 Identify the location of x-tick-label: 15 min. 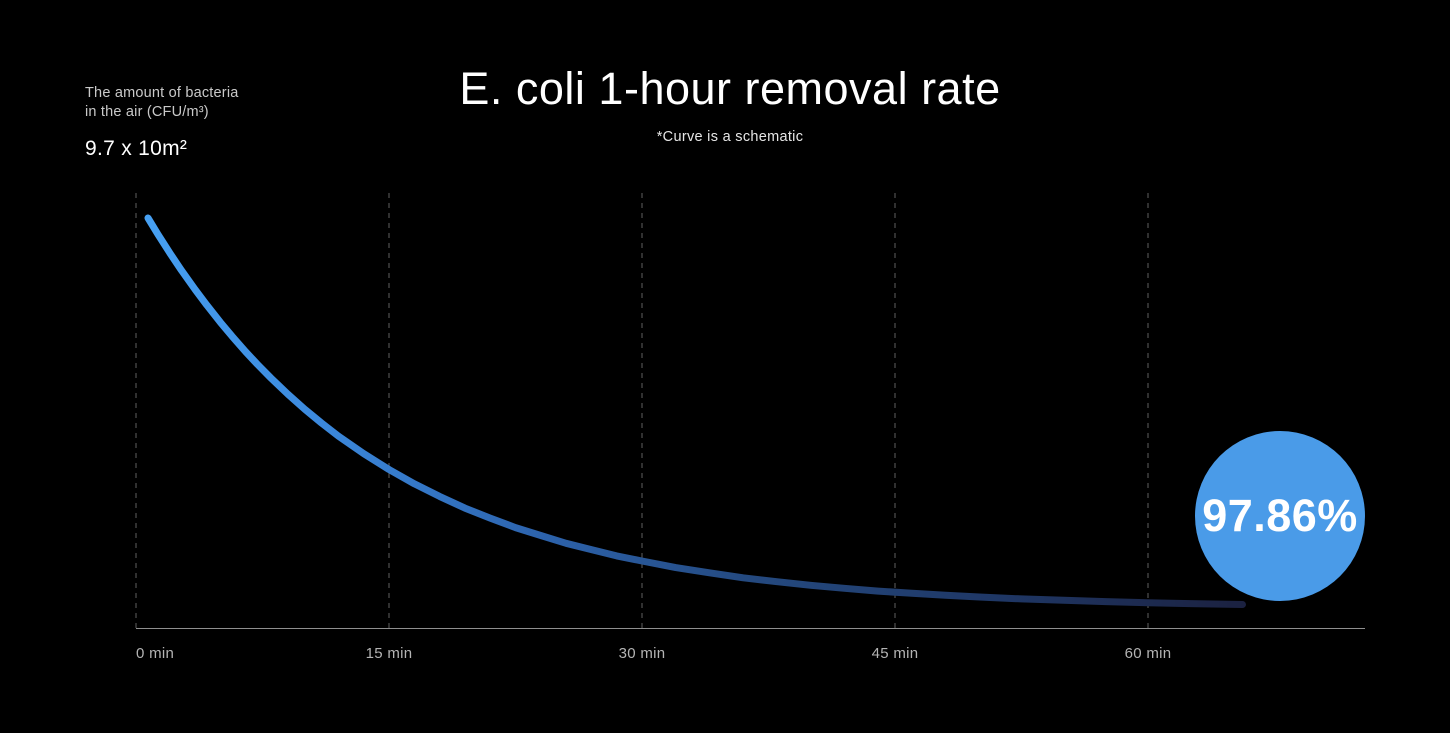
(389, 653).